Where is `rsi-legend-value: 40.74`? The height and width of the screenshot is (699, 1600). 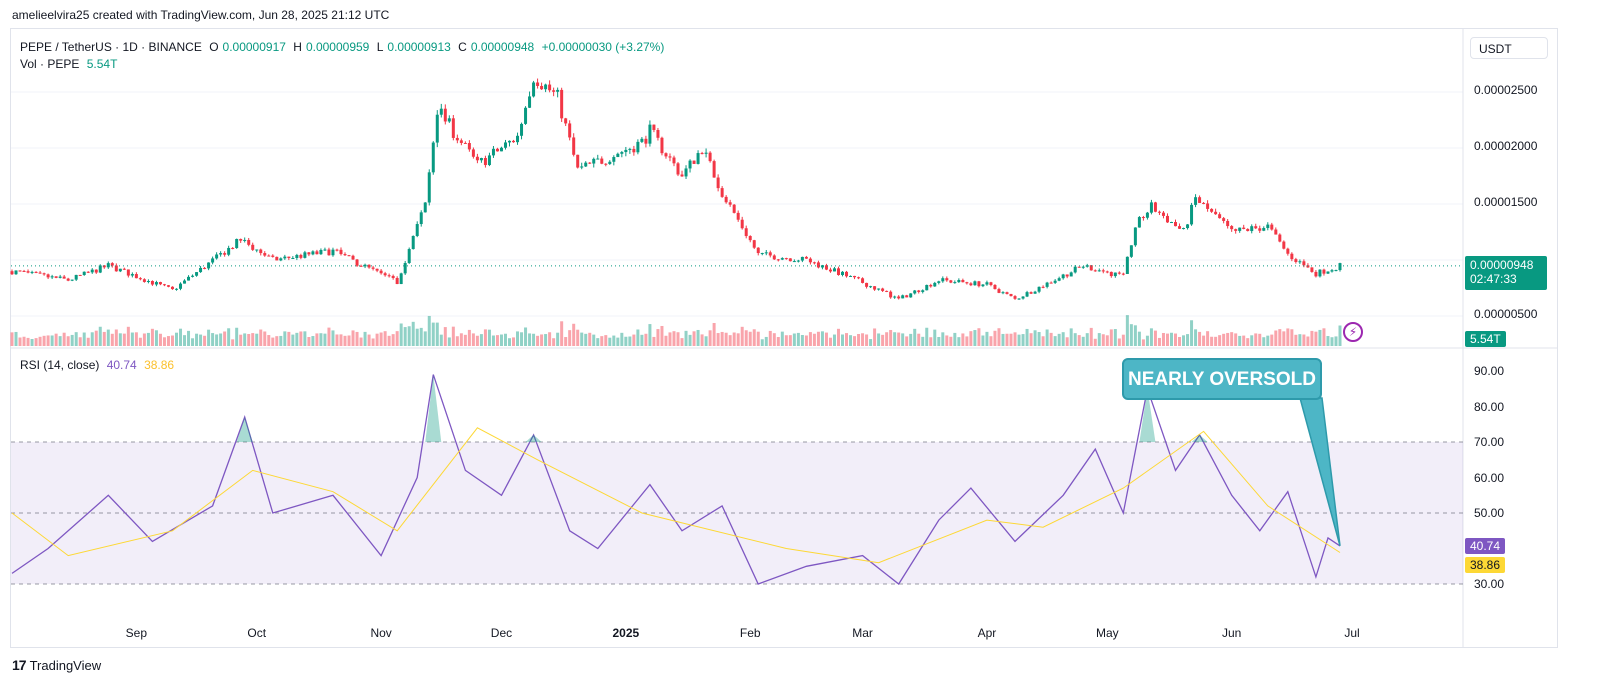
rsi-legend-value: 40.74 is located at coordinates (121, 365).